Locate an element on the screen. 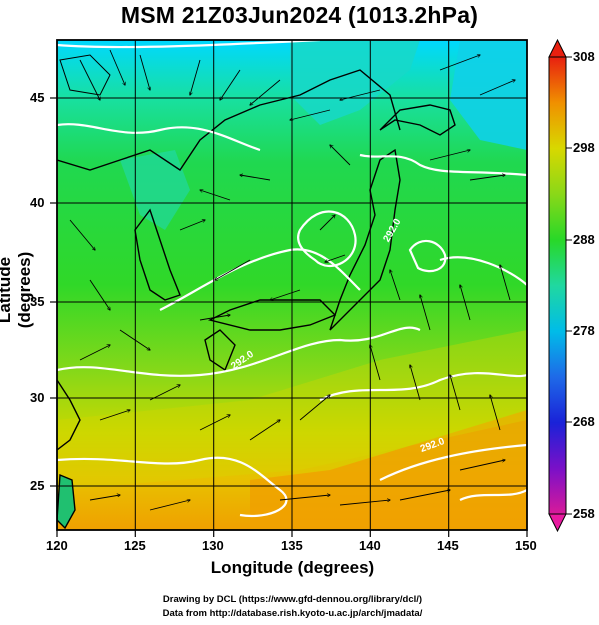 The height and width of the screenshot is (625, 599). colorbar is located at coordinates (560, 285).